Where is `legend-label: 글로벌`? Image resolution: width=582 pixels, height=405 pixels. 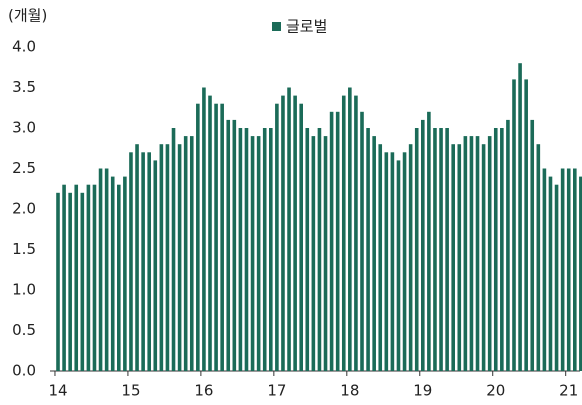
legend-label: 글로벌 is located at coordinates (306, 27).